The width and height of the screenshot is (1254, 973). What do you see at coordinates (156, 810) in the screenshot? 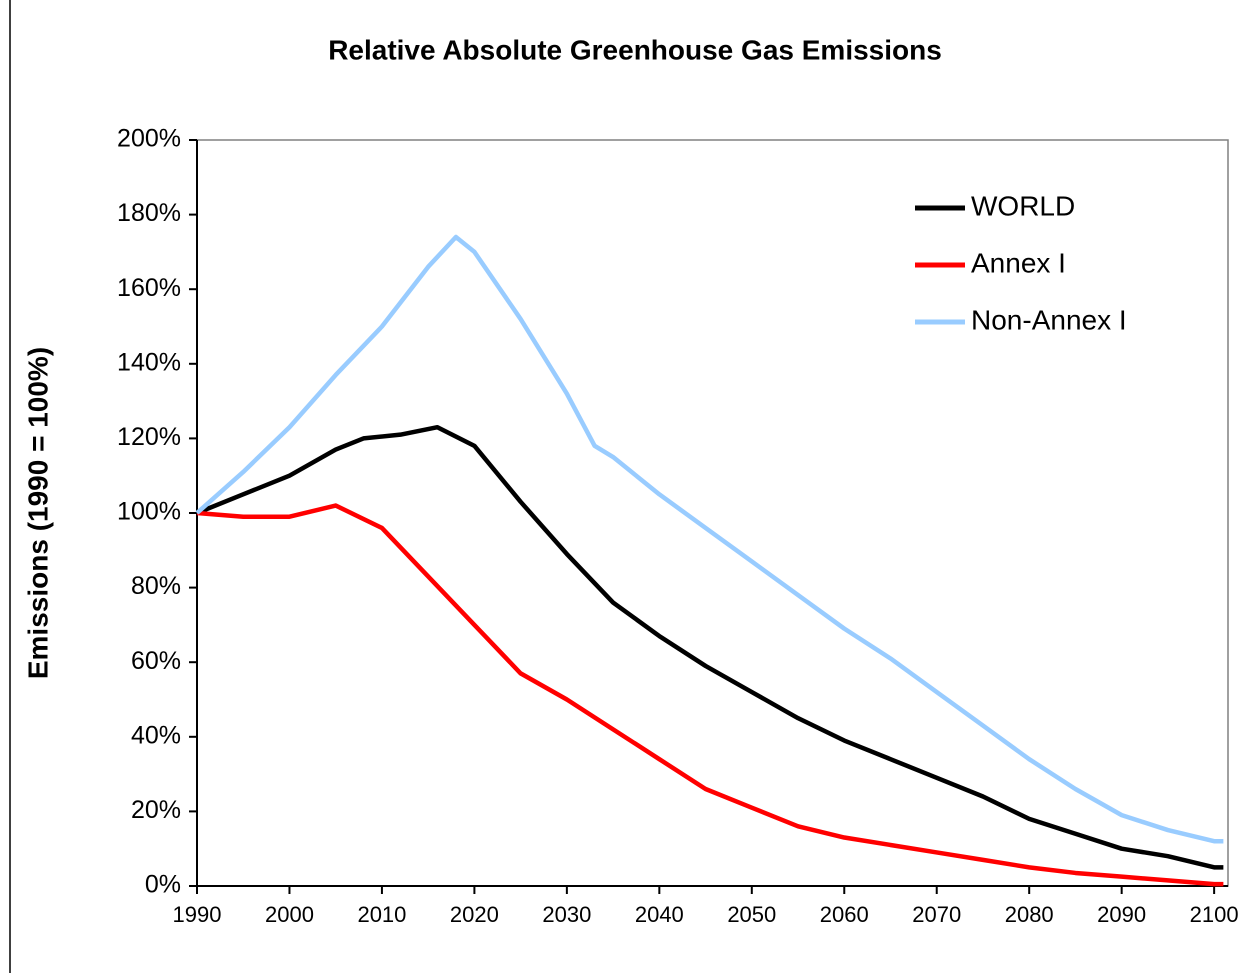
I see `y-tick-label: 20%` at bounding box center [156, 810].